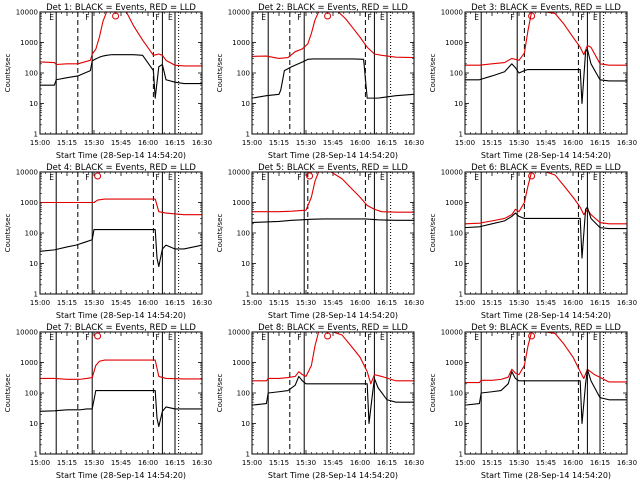 The width and height of the screenshot is (640, 485). Describe the element at coordinates (546, 328) in the screenshot. I see `panel-title: Det 9: BLACK = Events, RED = LLD` at that location.